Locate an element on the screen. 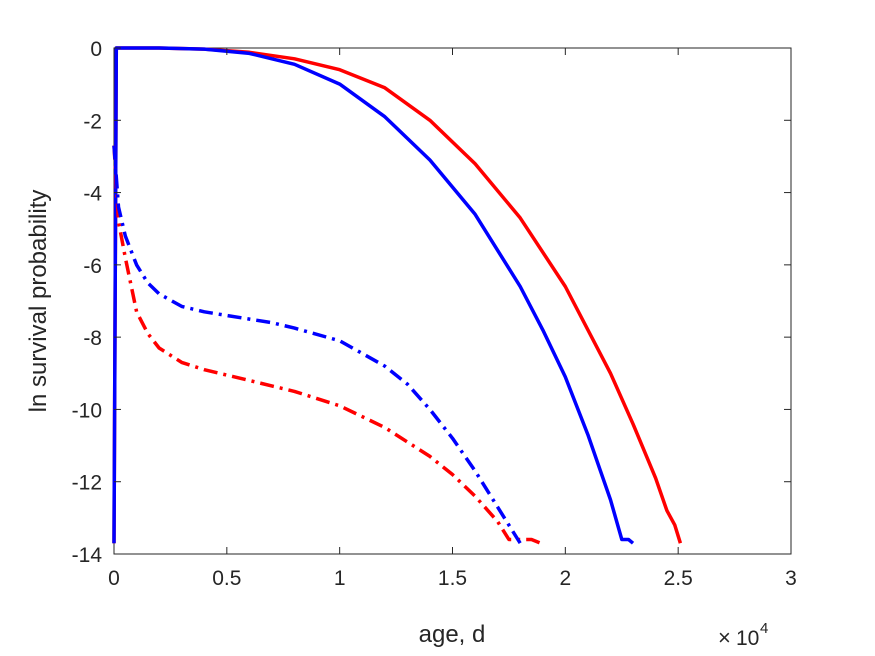  x-tick-label: 1.5 is located at coordinates (452, 578).